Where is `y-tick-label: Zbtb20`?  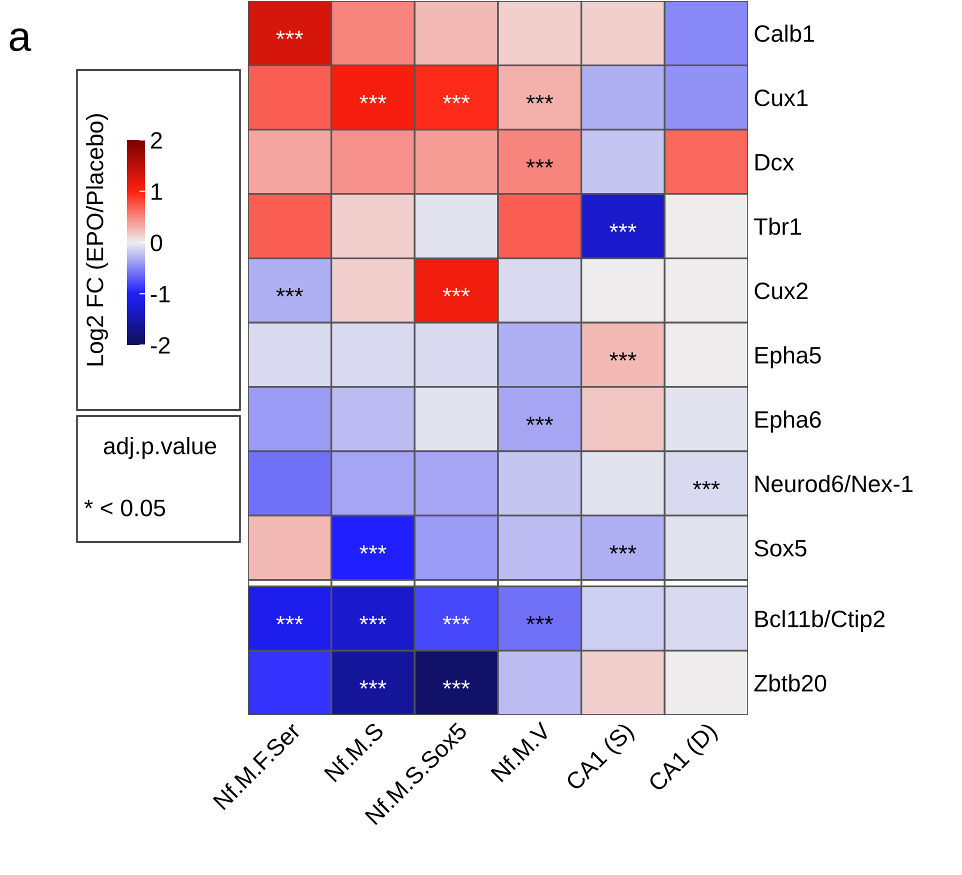 y-tick-label: Zbtb20 is located at coordinates (790, 683).